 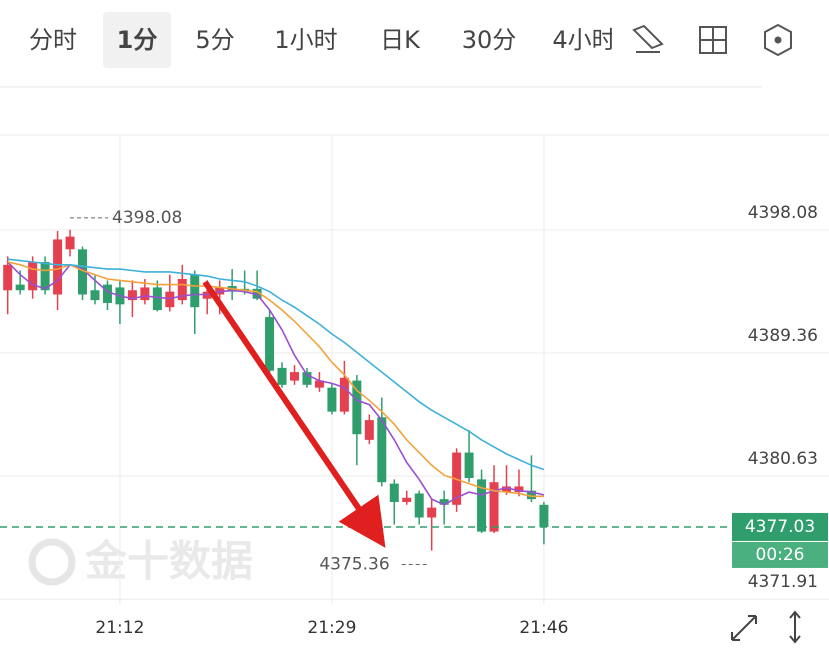 What do you see at coordinates (783, 336) in the screenshot?
I see `y-tick-label: 4389.36` at bounding box center [783, 336].